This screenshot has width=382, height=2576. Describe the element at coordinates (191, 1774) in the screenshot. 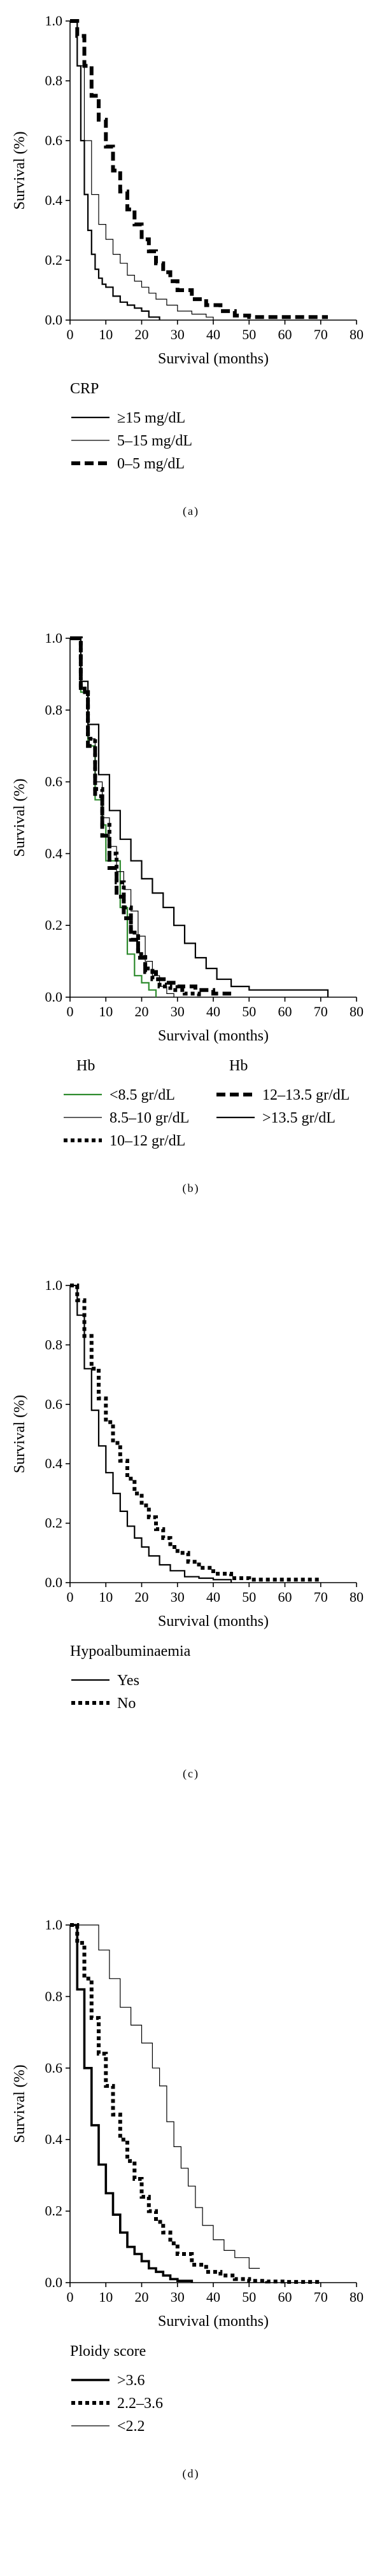

I see `panel-label: (c)` at that location.